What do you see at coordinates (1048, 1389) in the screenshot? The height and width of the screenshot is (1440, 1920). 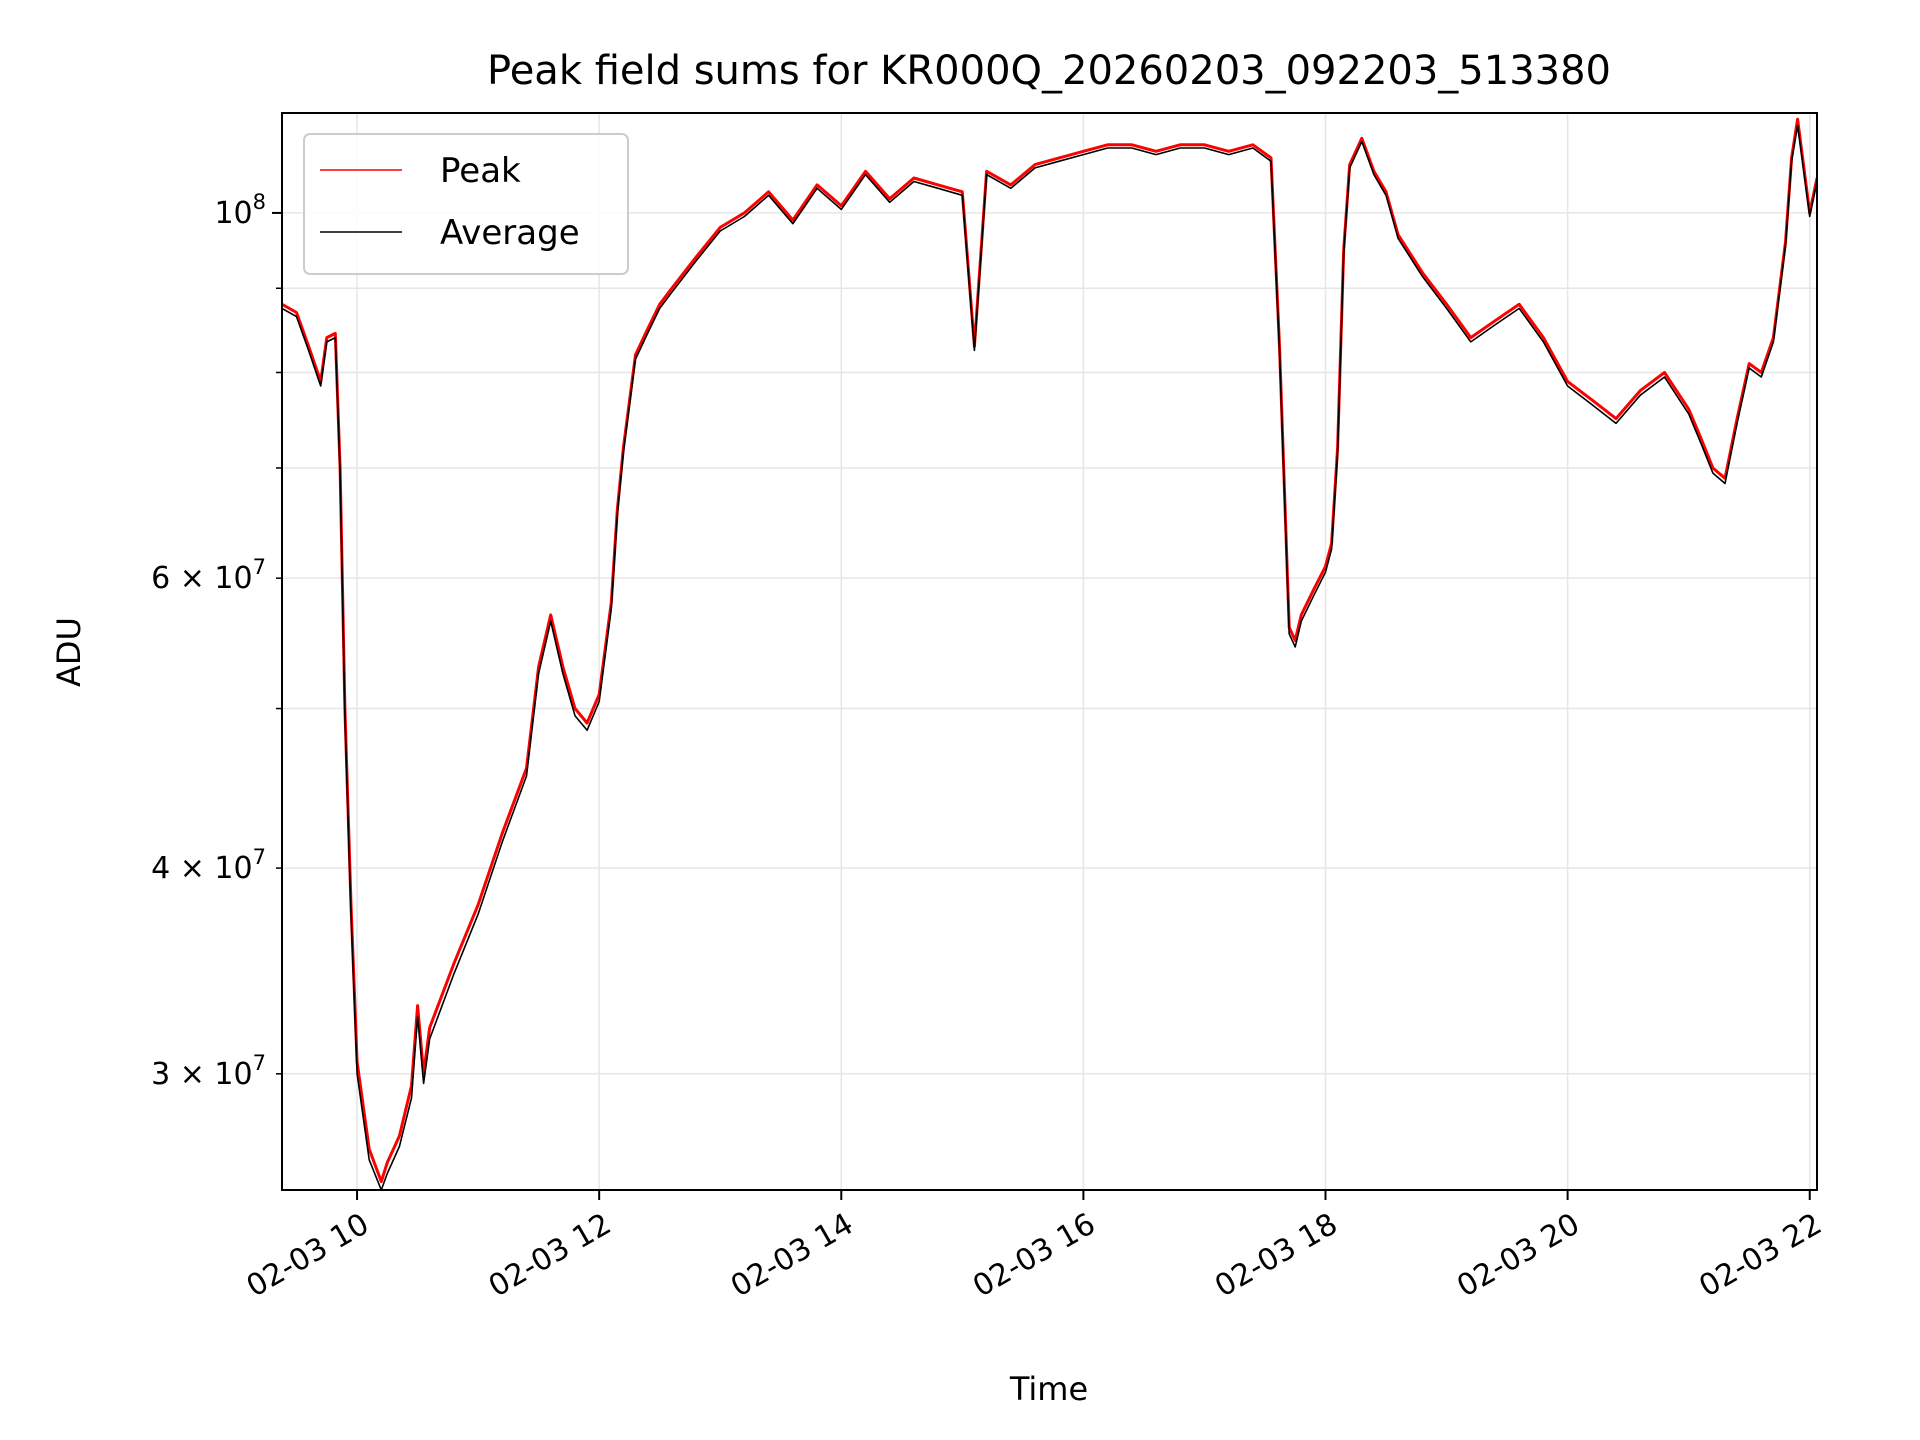 I see `x-axis-label: Time` at bounding box center [1048, 1389].